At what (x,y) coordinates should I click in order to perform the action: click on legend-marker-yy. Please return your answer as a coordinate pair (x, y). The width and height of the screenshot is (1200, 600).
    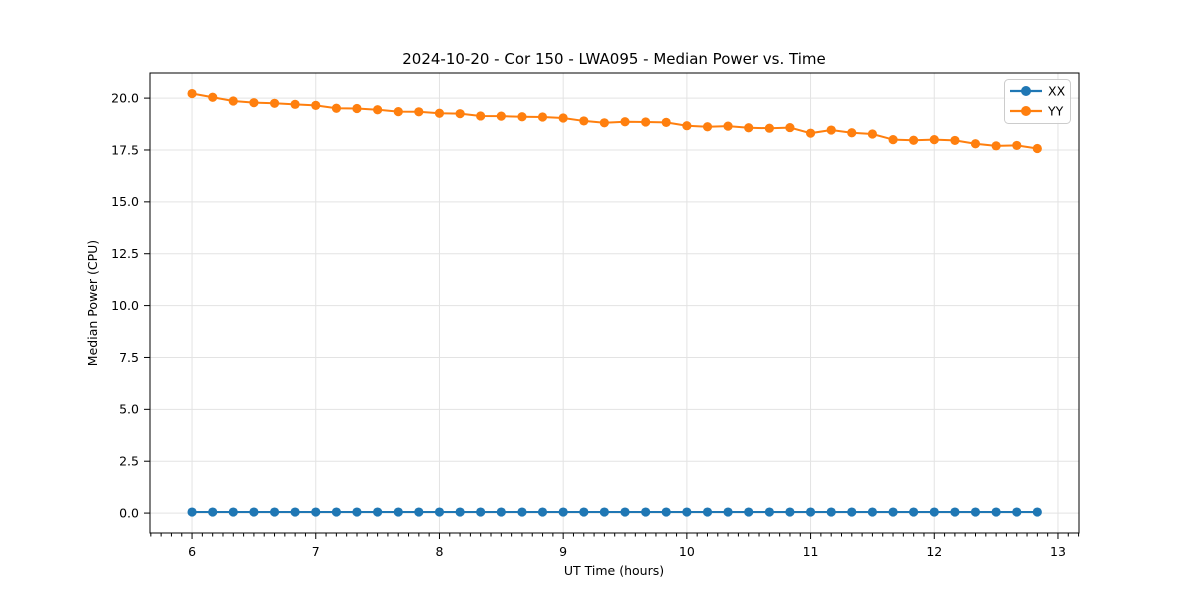
    Looking at the image, I should click on (1026, 111).